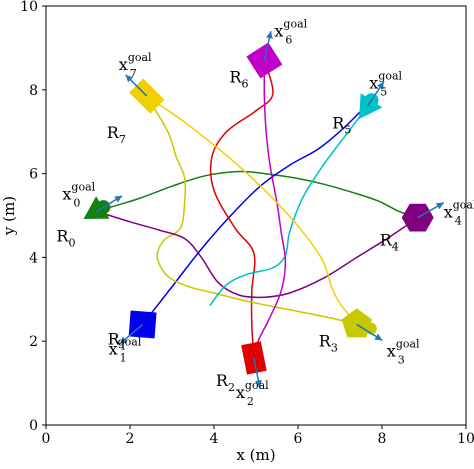  What do you see at coordinates (298, 439) in the screenshot?
I see `x-tick-label: 6` at bounding box center [298, 439].